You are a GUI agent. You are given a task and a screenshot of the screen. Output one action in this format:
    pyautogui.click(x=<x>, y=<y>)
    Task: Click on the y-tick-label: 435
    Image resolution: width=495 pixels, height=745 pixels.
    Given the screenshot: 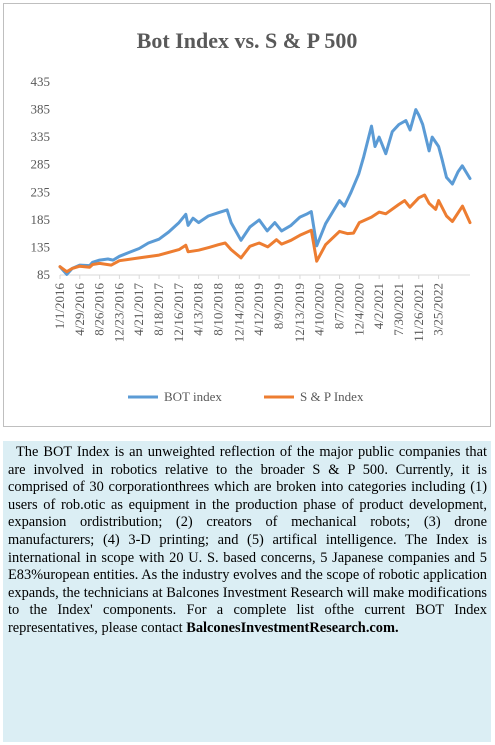 What is the action you would take?
    pyautogui.click(x=41, y=81)
    